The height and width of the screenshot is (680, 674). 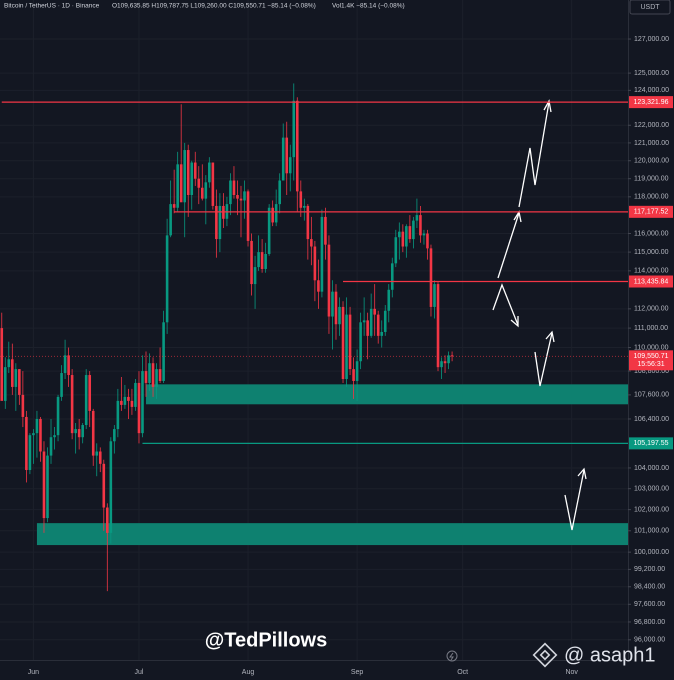 I want to click on y-tick-label: 110,000.00, so click(x=651, y=347).